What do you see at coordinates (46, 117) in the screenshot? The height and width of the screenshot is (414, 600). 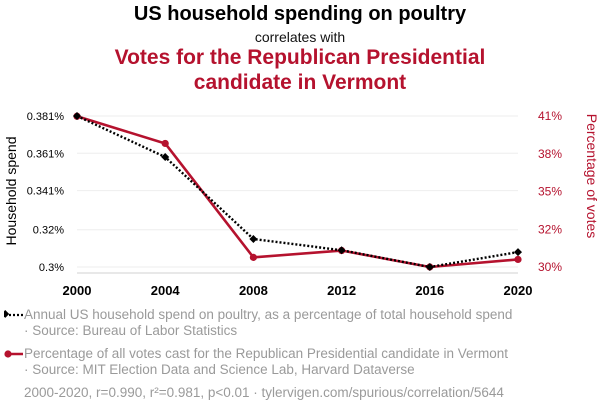 I see `left-tick-label: 0.381%` at bounding box center [46, 117].